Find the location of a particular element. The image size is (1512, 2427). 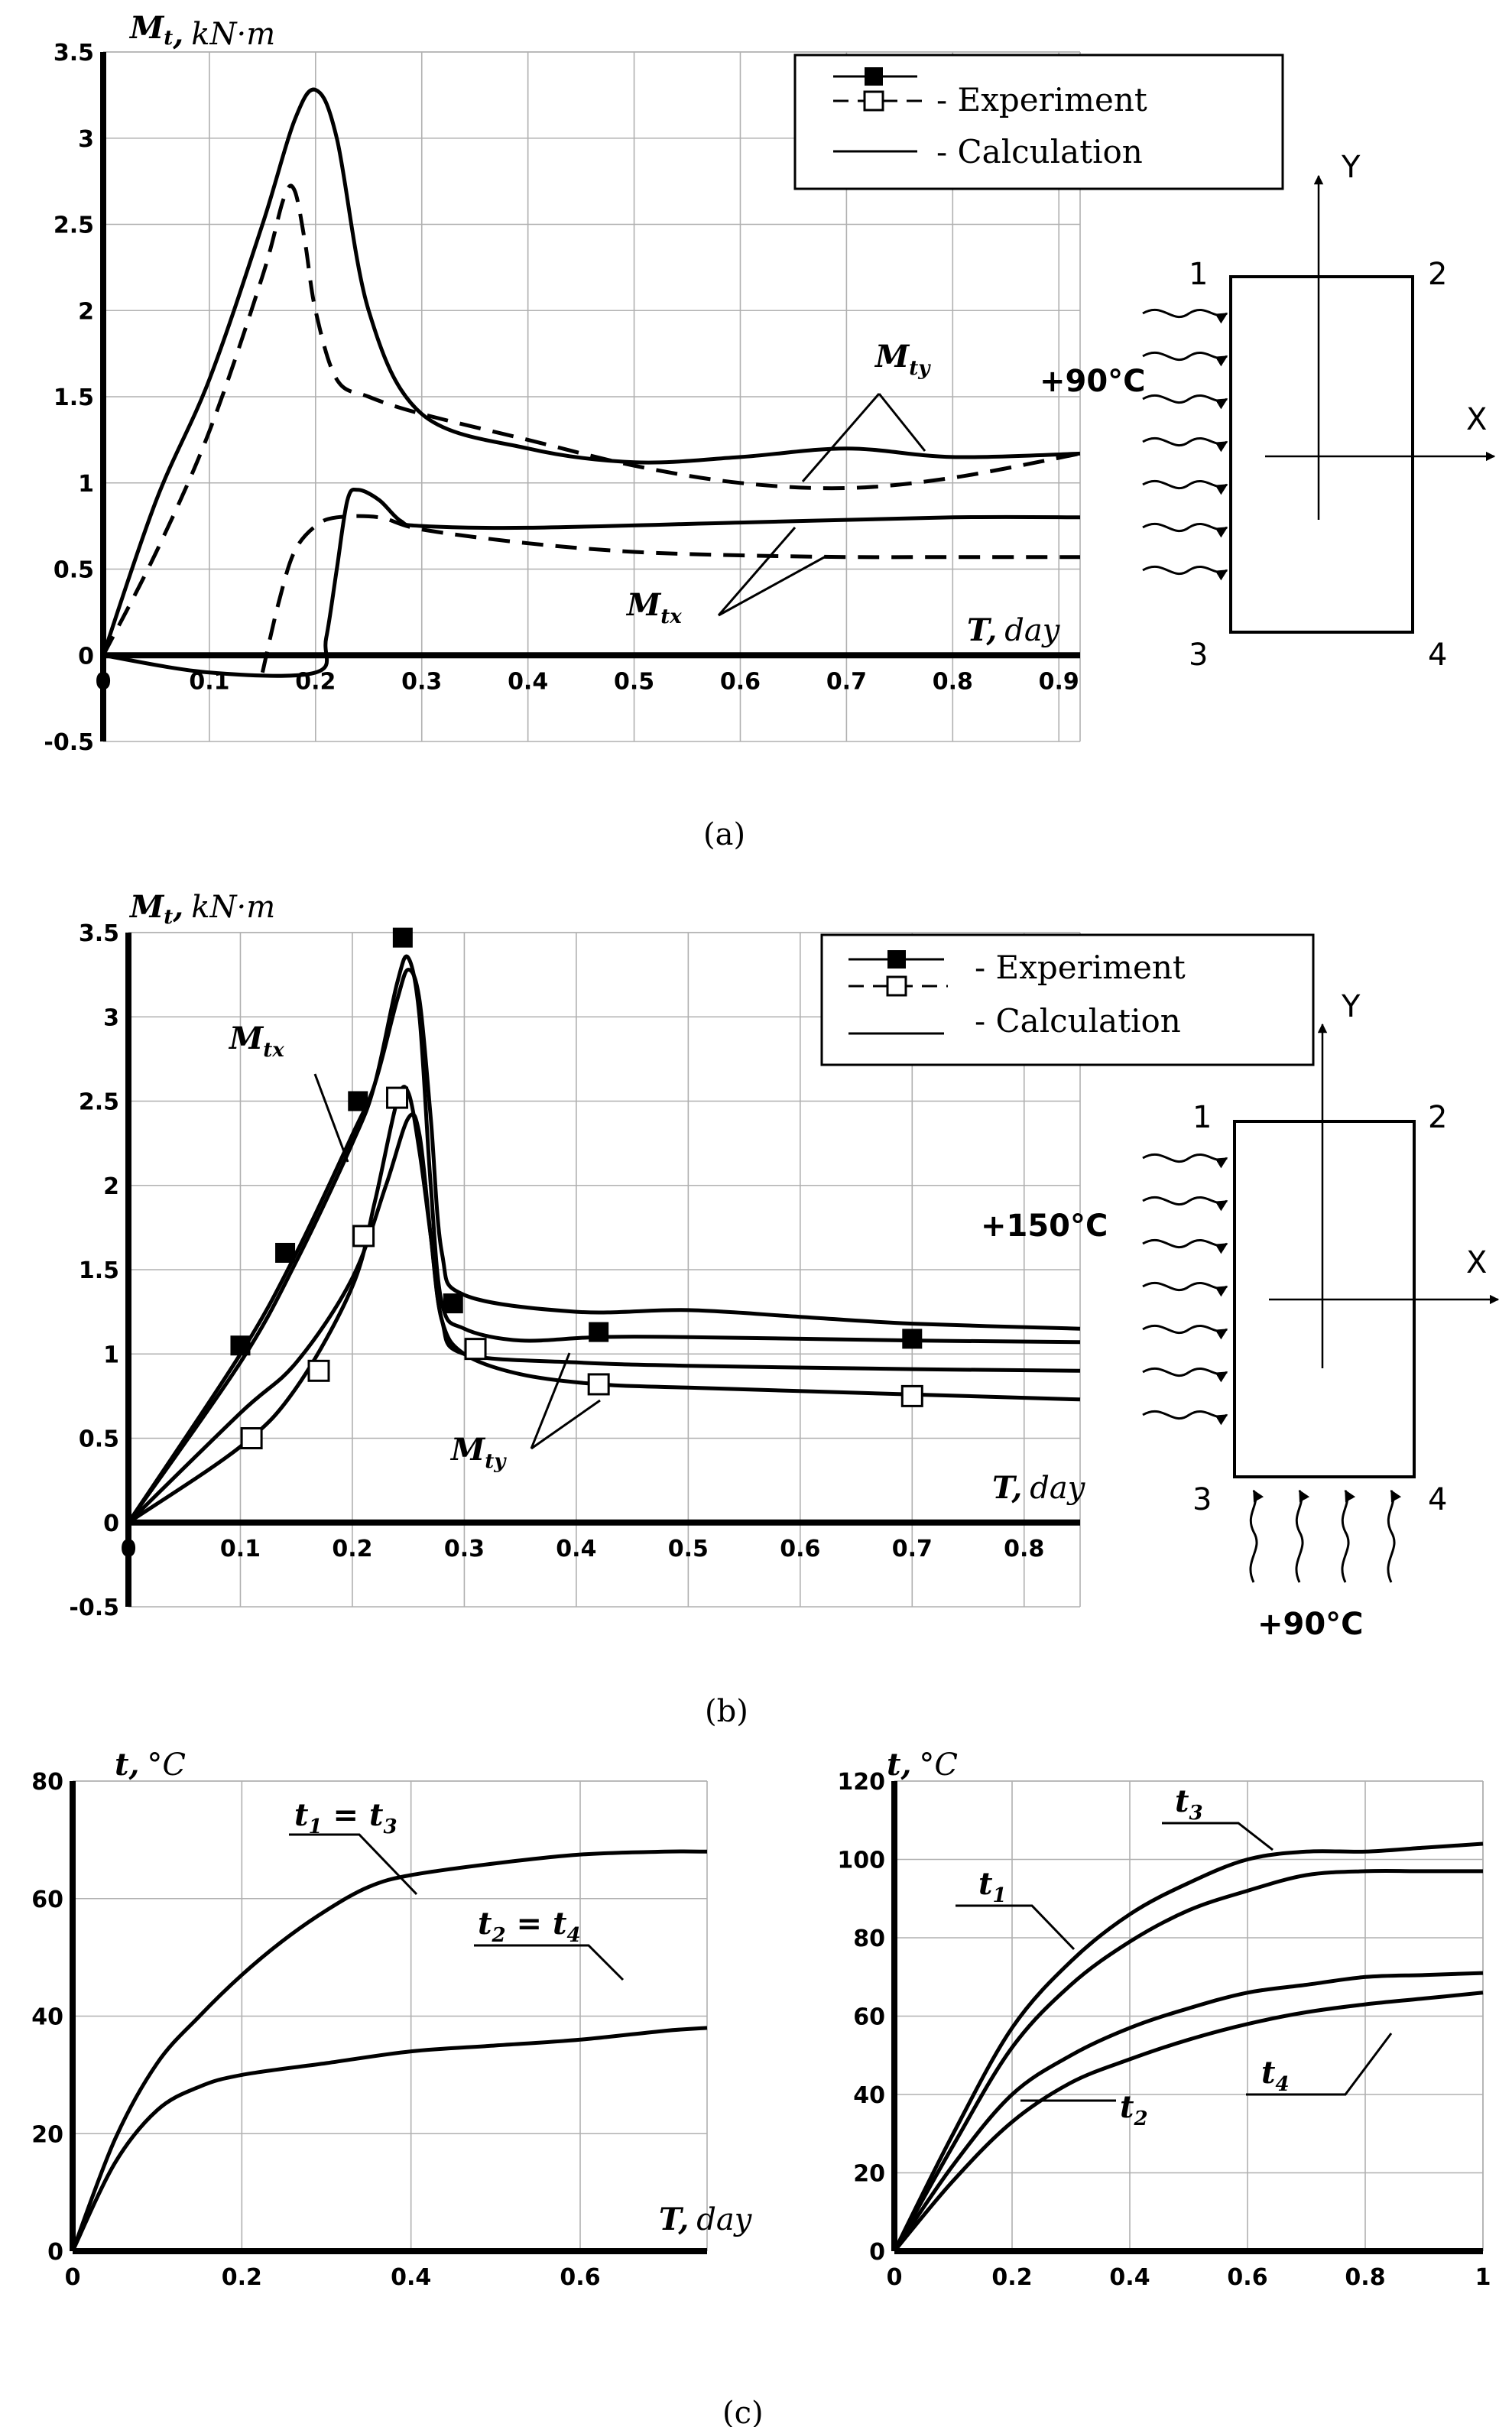

inset-a-x-label: X is located at coordinates (1476, 419).